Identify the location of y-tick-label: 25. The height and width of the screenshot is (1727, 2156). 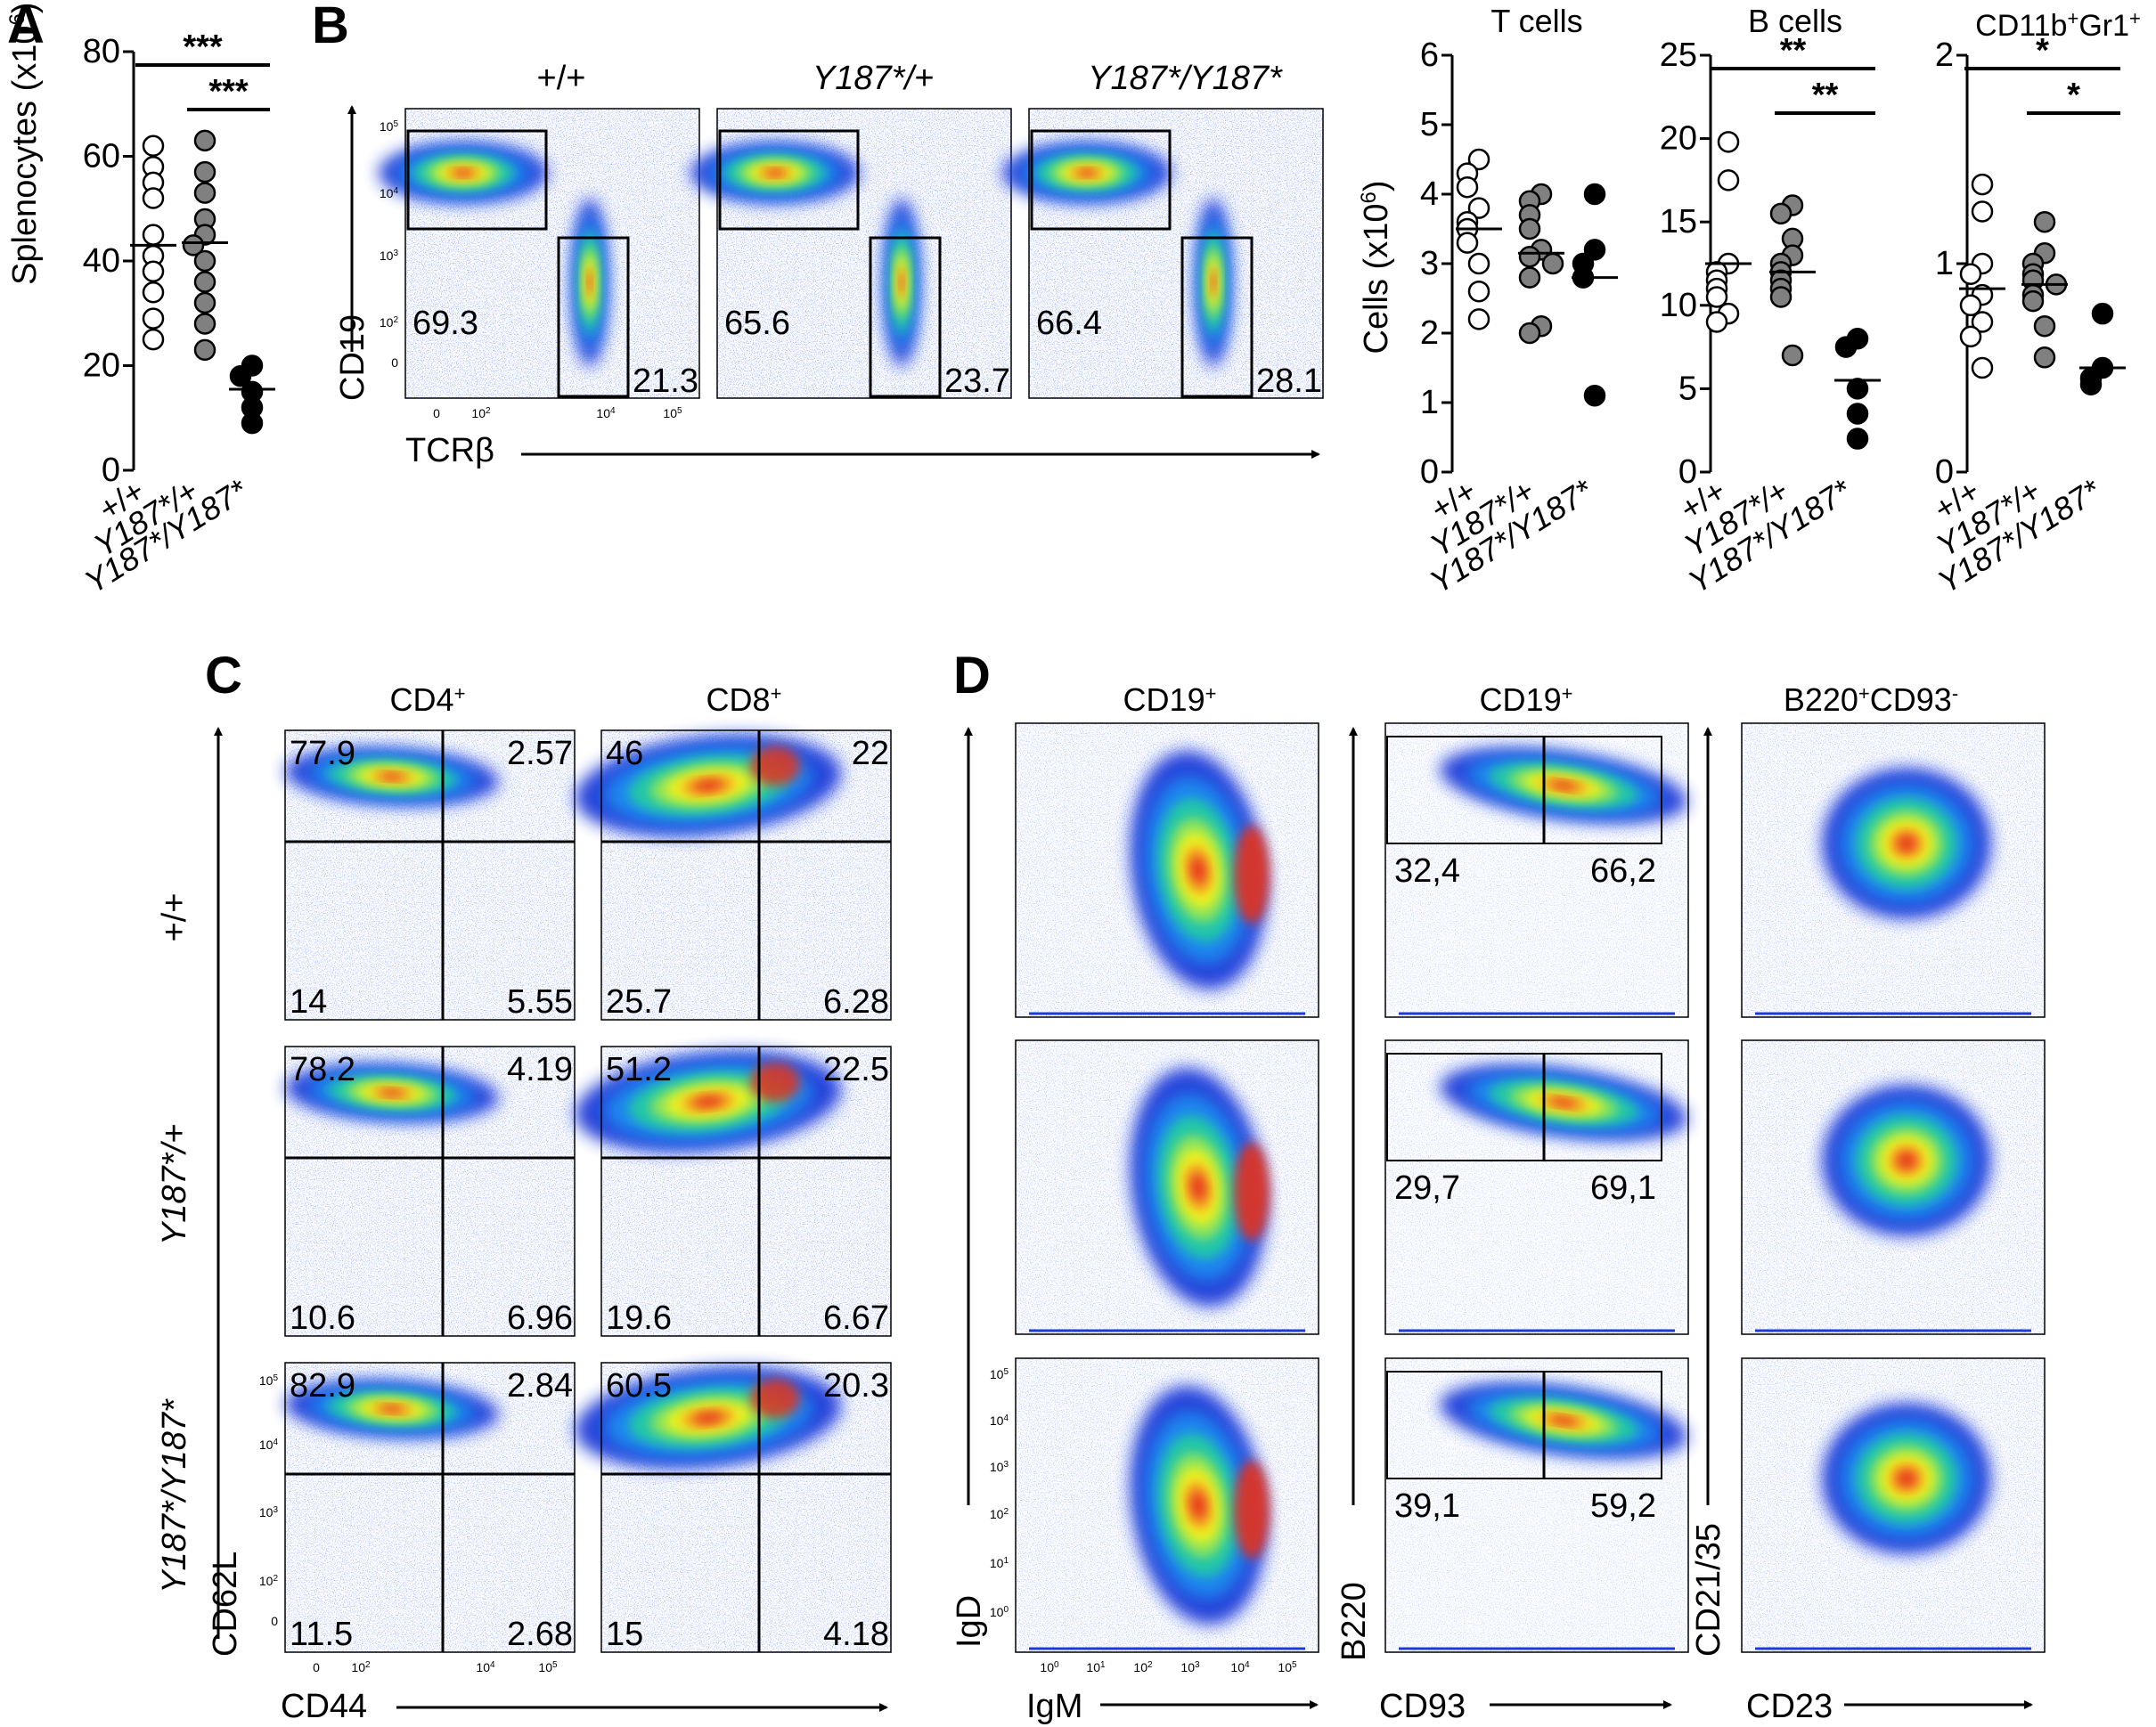
(1678, 55).